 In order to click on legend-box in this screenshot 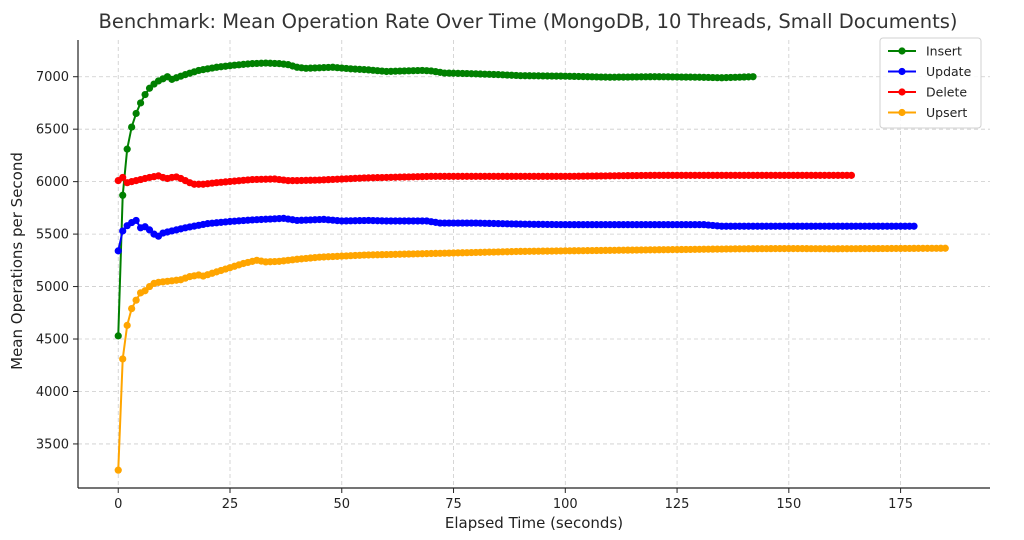, I will do `click(930, 83)`.